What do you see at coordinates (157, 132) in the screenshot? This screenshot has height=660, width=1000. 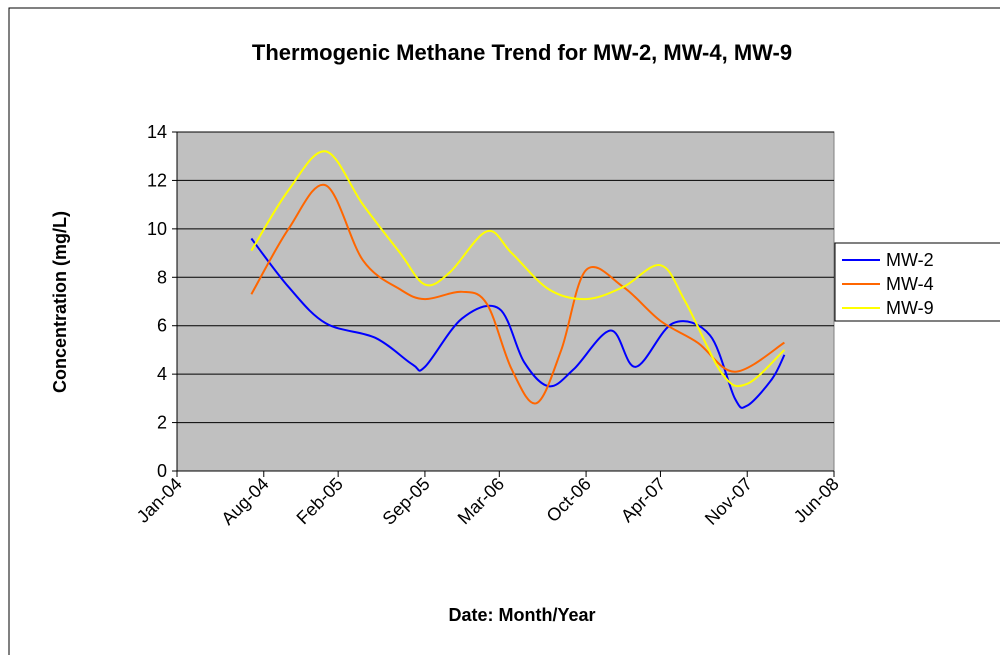 I see `y-tick-label: 14` at bounding box center [157, 132].